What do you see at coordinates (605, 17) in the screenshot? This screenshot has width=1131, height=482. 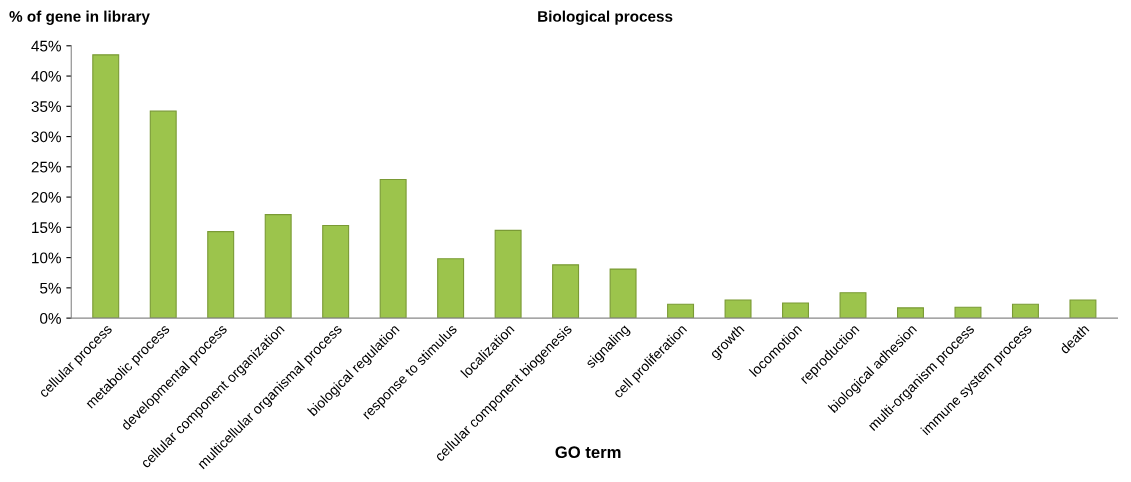 I see `chart-title: Biological process` at bounding box center [605, 17].